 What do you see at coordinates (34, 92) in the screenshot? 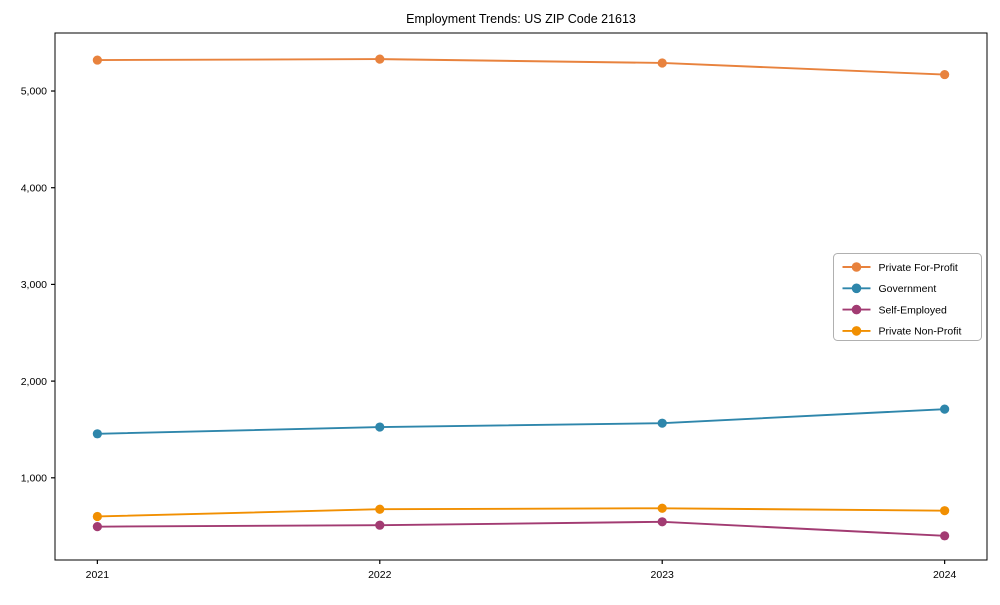
I see `y-tick-label: 5,000` at bounding box center [34, 92].